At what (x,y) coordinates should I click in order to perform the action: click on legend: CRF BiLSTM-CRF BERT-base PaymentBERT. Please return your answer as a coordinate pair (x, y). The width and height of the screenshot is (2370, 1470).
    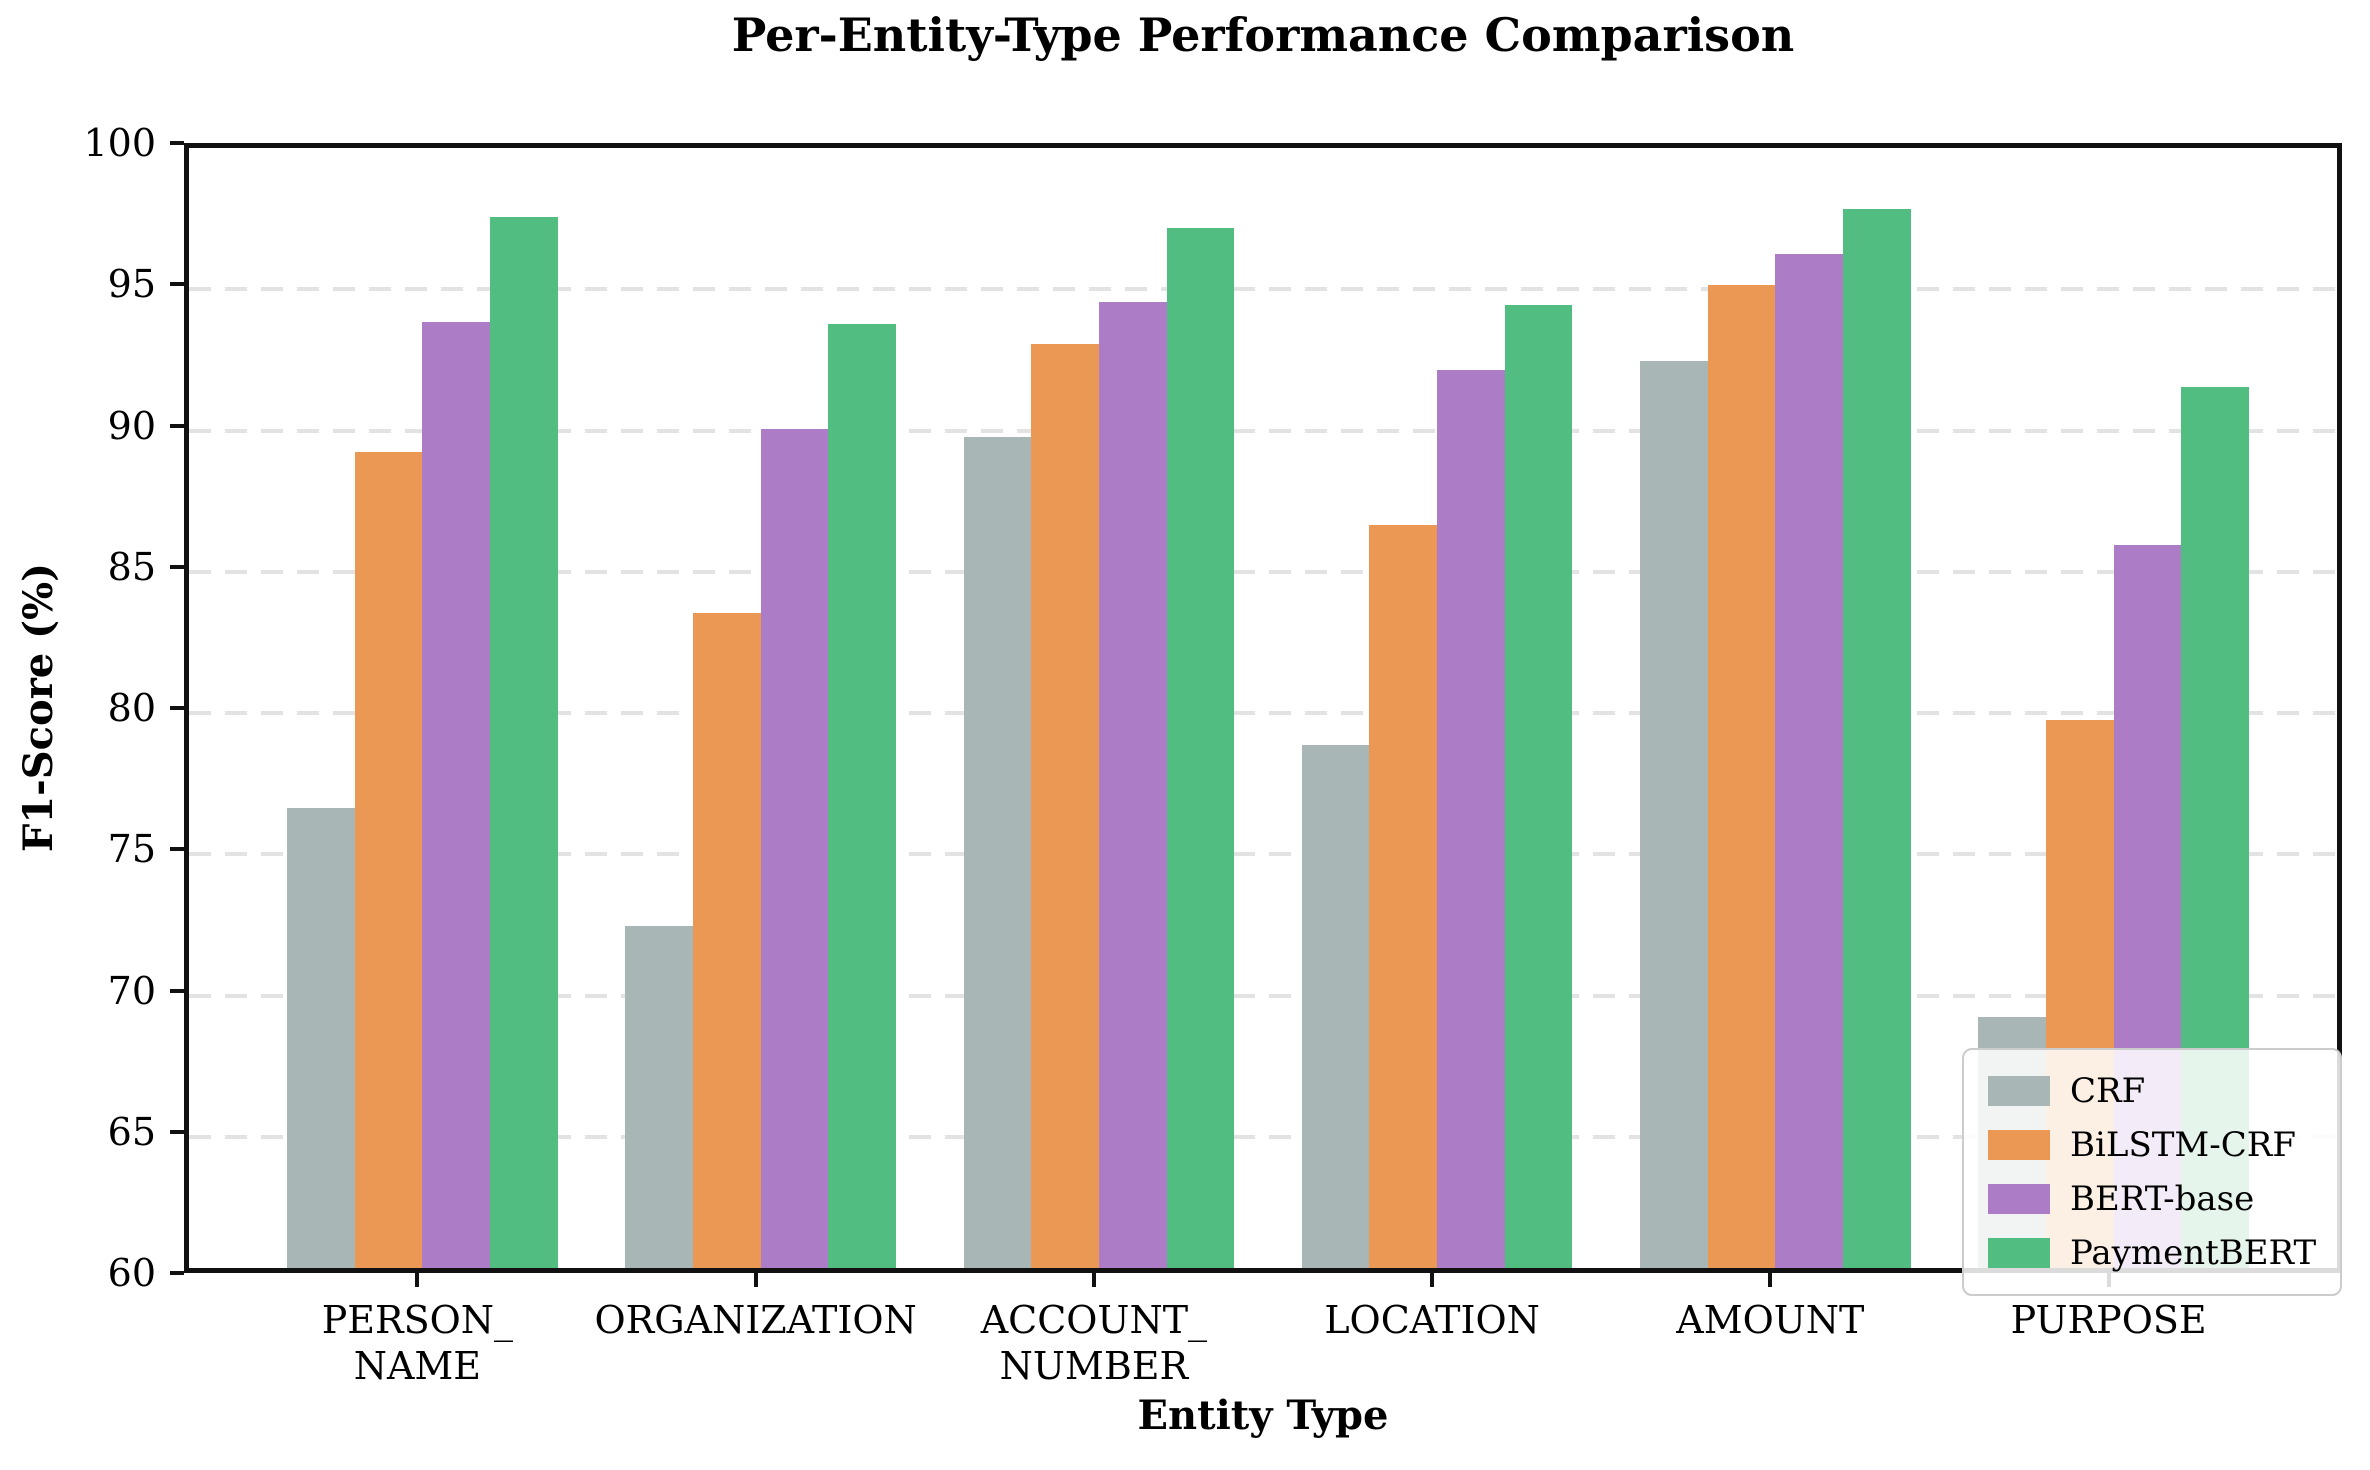
    Looking at the image, I should click on (2152, 1172).